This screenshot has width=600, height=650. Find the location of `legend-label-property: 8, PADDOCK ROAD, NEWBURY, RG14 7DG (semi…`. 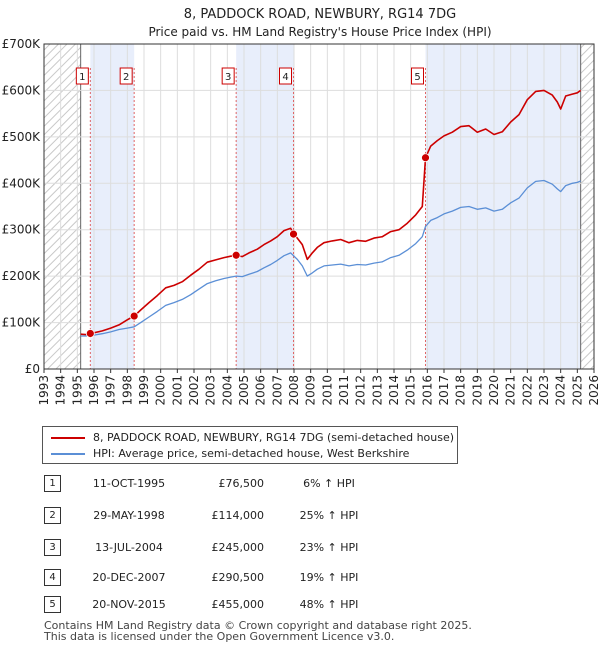

legend-label-property: 8, PADDOCK ROAD, NEWBURY, RG14 7DG (semi… is located at coordinates (274, 437).